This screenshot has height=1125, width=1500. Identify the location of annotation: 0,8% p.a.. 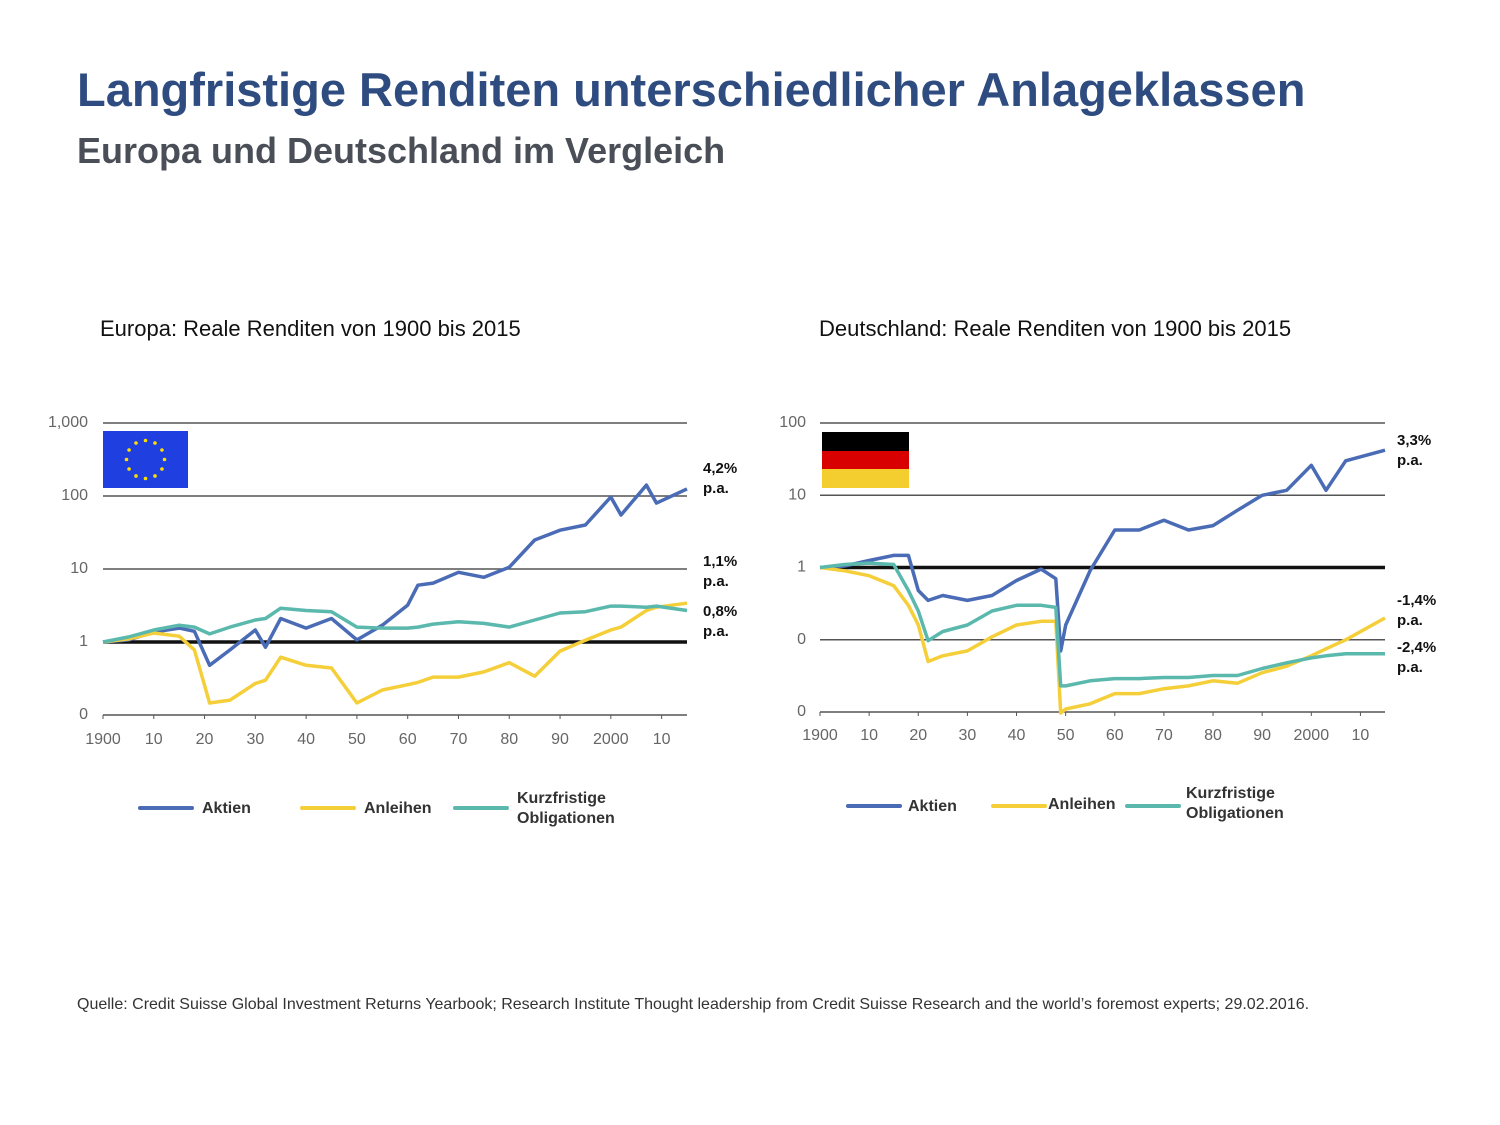
(720, 621).